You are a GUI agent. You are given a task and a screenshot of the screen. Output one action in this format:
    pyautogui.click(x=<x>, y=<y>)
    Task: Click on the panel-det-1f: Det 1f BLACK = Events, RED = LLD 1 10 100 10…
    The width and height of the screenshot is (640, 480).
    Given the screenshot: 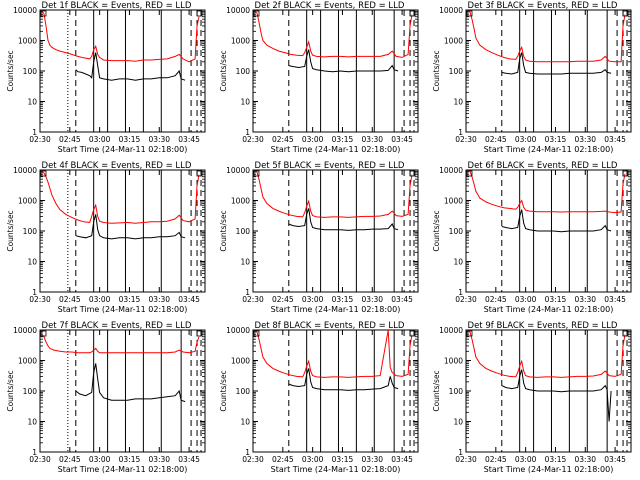 What is the action you would take?
    pyautogui.click(x=106, y=77)
    